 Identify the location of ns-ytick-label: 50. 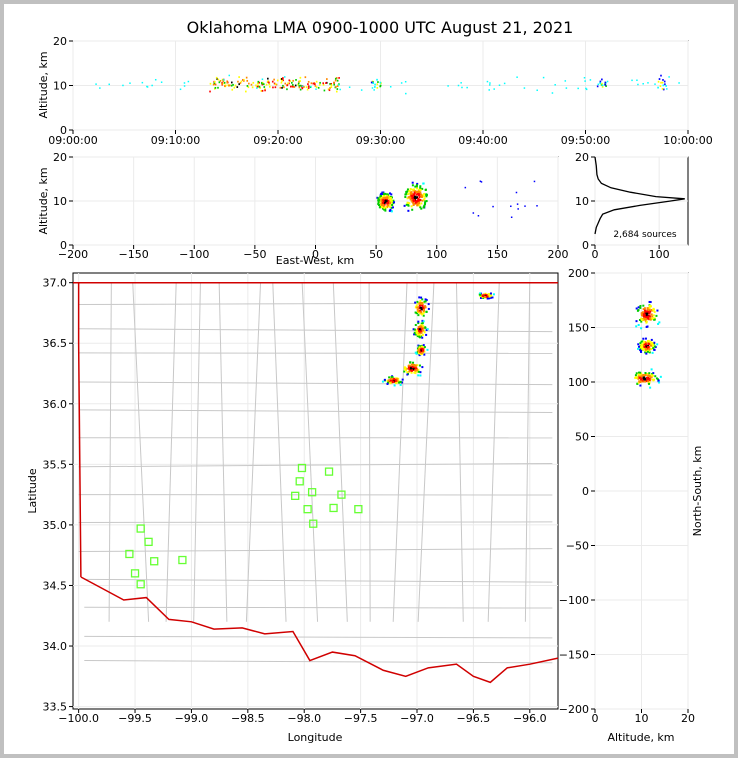
(582, 437).